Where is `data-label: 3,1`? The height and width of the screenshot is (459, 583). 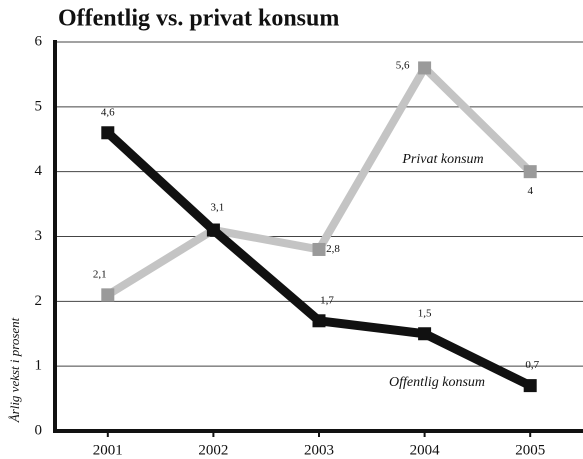
data-label: 3,1 is located at coordinates (218, 208).